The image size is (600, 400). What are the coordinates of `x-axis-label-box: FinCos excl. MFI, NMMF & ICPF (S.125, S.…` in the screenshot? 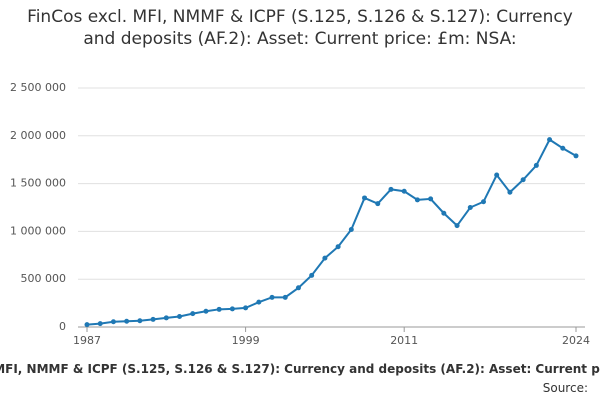 It's located at (300, 369).